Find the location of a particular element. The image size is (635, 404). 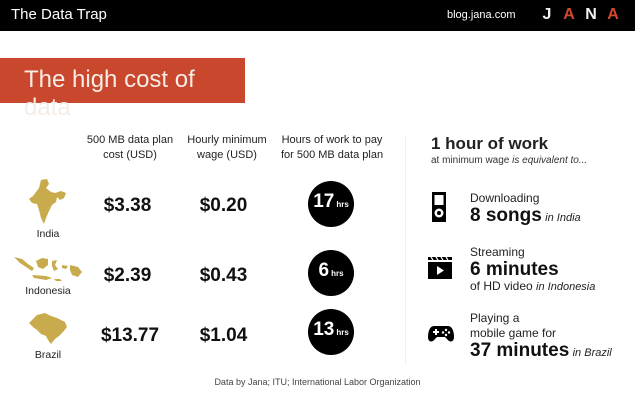

min-wage-india: $0.20 is located at coordinates (223, 205).